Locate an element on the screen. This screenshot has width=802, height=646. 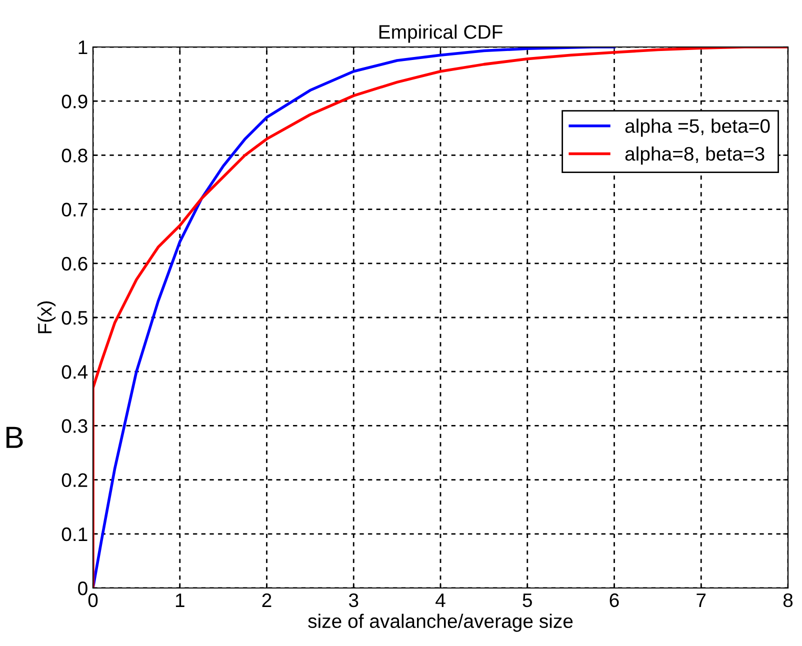
x-tick-label: 5 is located at coordinates (527, 601).